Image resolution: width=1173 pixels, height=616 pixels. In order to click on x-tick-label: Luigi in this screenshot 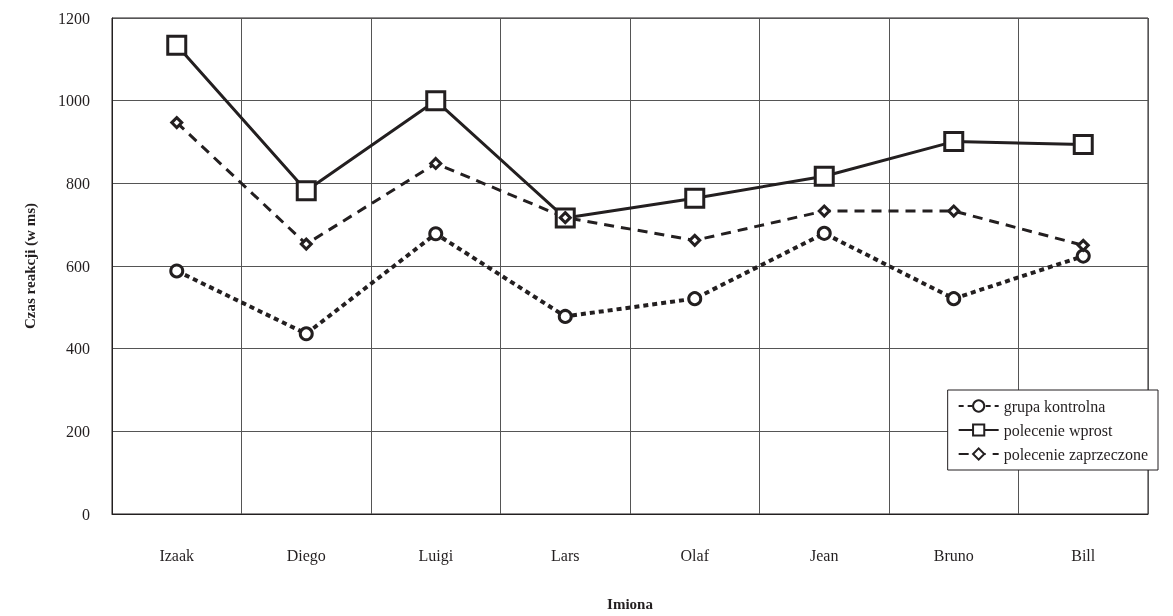, I will do `click(436, 555)`.